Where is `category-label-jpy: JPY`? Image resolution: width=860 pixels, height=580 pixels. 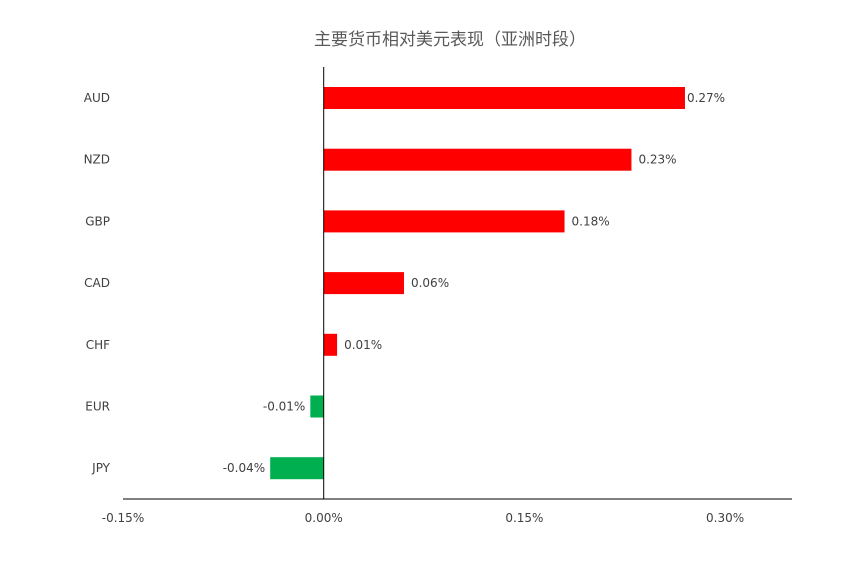 category-label-jpy: JPY is located at coordinates (101, 468).